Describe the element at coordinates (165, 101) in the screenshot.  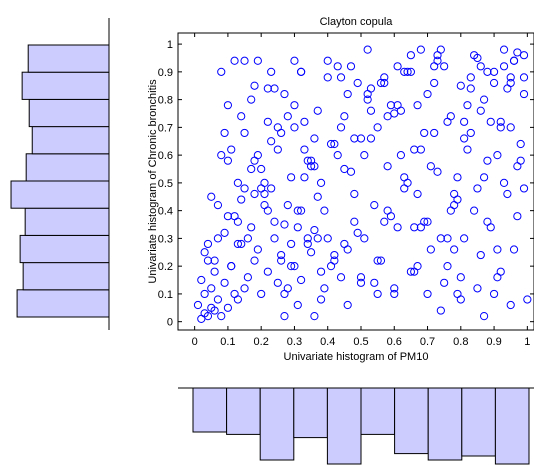
I see `y-tick-label: 0.8` at that location.